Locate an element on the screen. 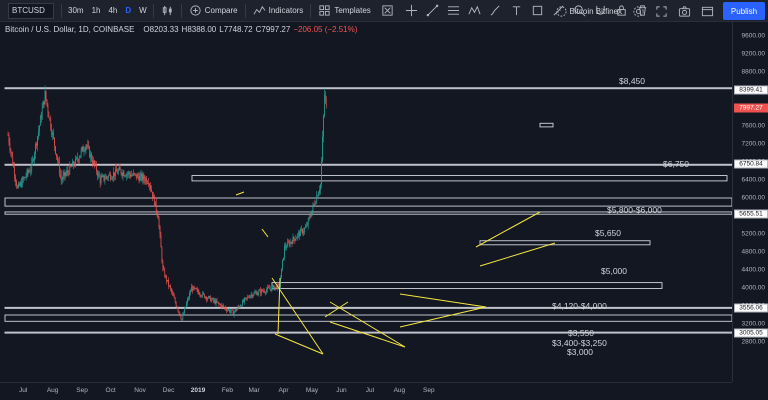  measure-icon is located at coordinates (558, 10).